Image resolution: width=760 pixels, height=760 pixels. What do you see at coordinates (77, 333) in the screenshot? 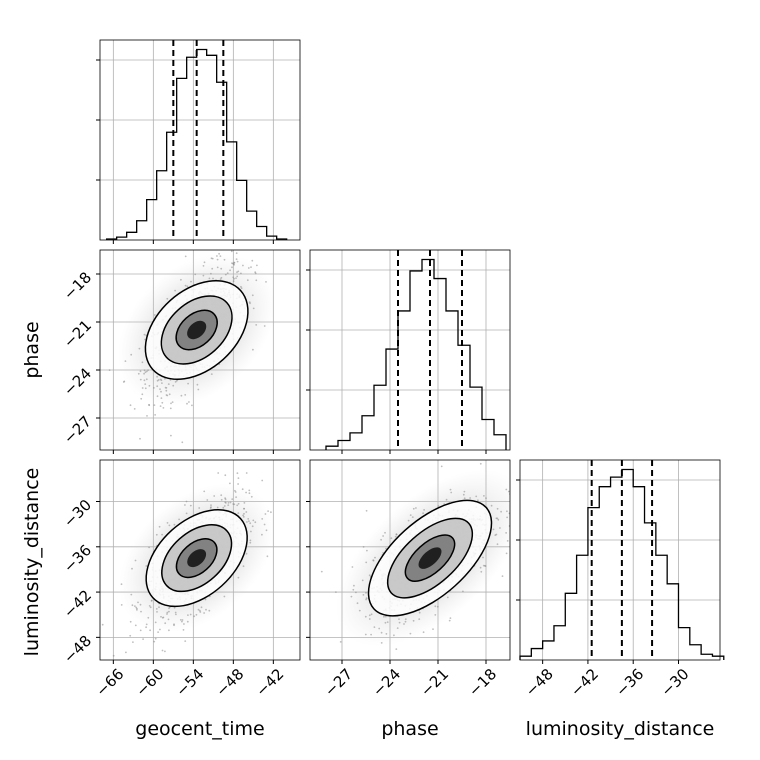
I see `y-tick-label-phase: −21` at bounding box center [77, 333].